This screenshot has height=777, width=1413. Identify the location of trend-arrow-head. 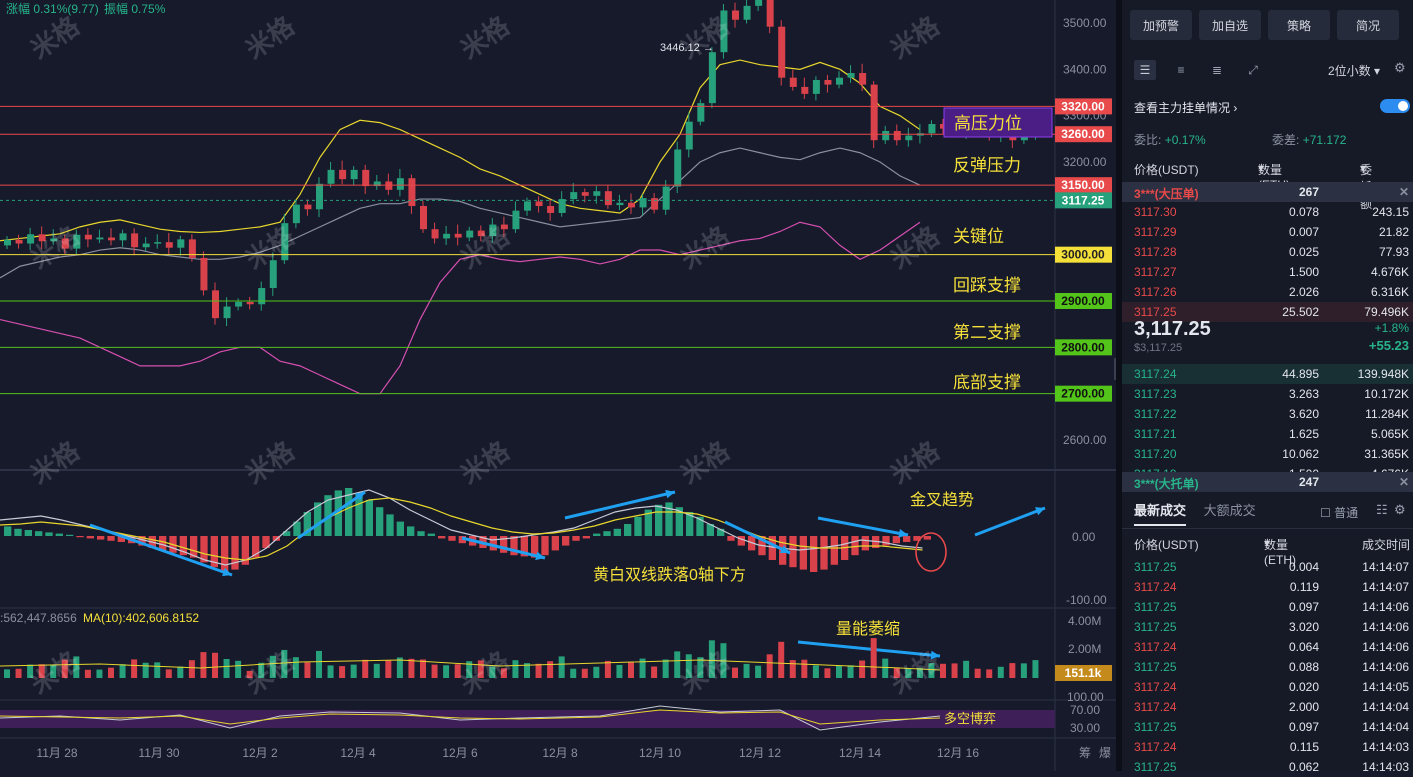
(360, 496).